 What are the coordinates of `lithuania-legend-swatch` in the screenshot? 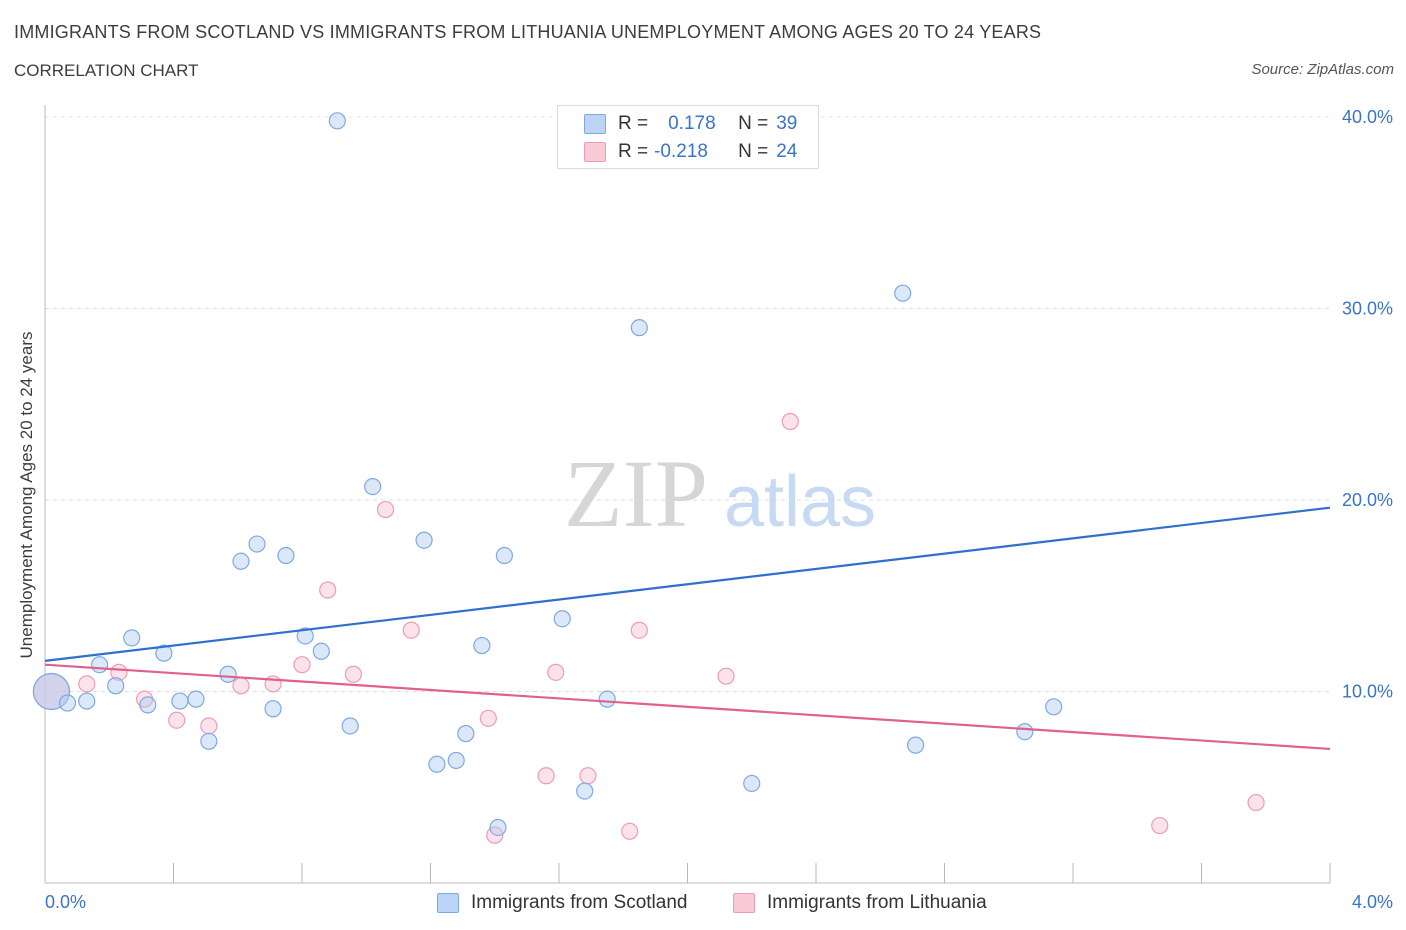 It's located at (744, 903).